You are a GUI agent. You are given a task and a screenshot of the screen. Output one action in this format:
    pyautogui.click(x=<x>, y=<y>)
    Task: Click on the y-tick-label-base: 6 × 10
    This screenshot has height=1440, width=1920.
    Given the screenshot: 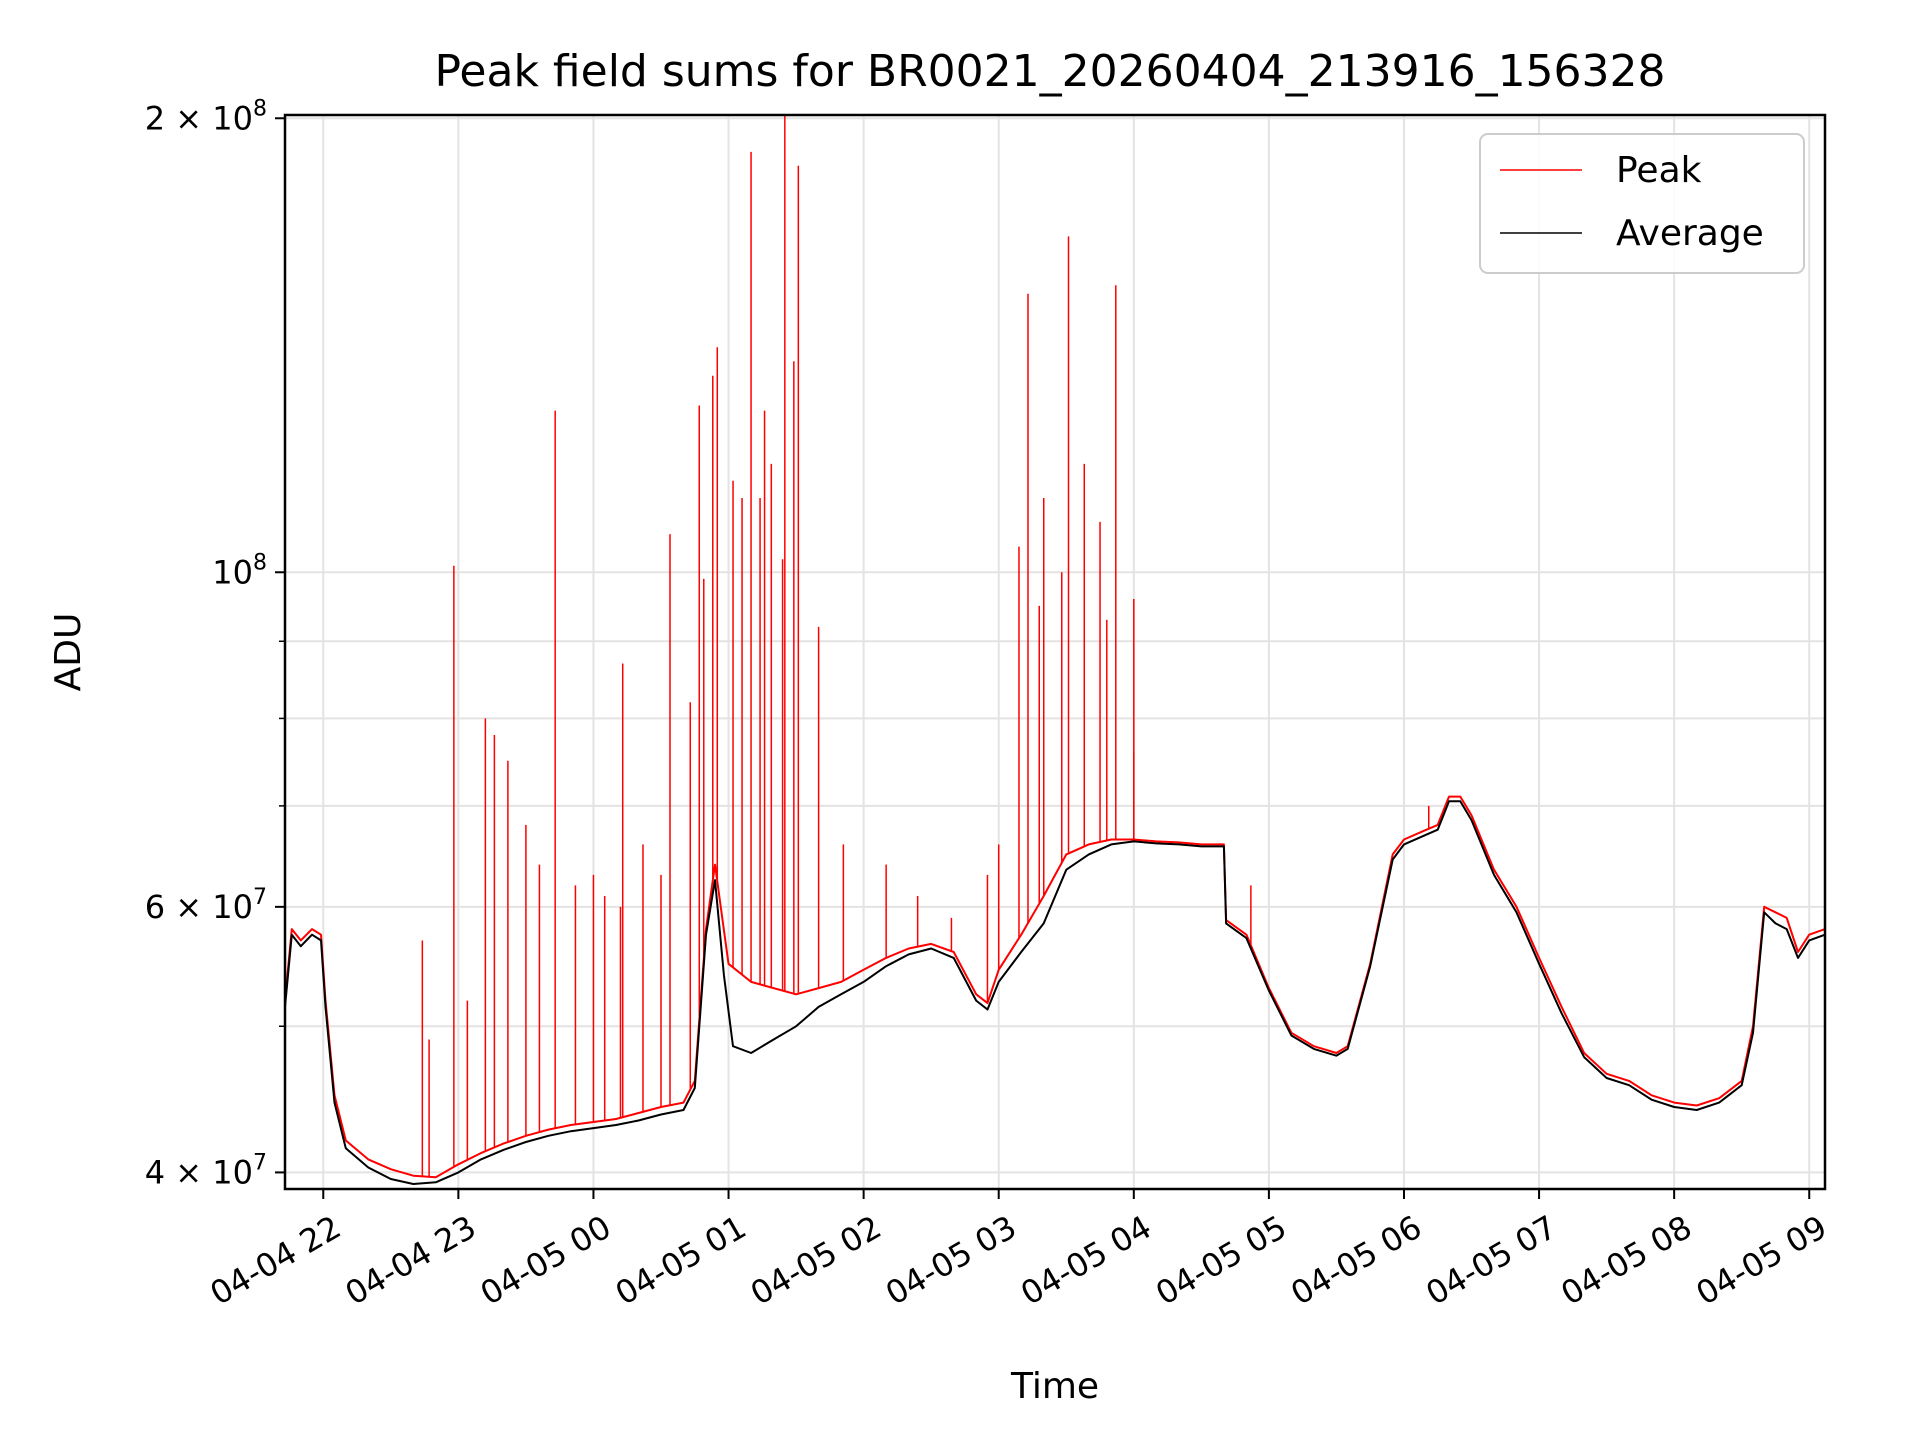 What is the action you would take?
    pyautogui.click(x=199, y=907)
    